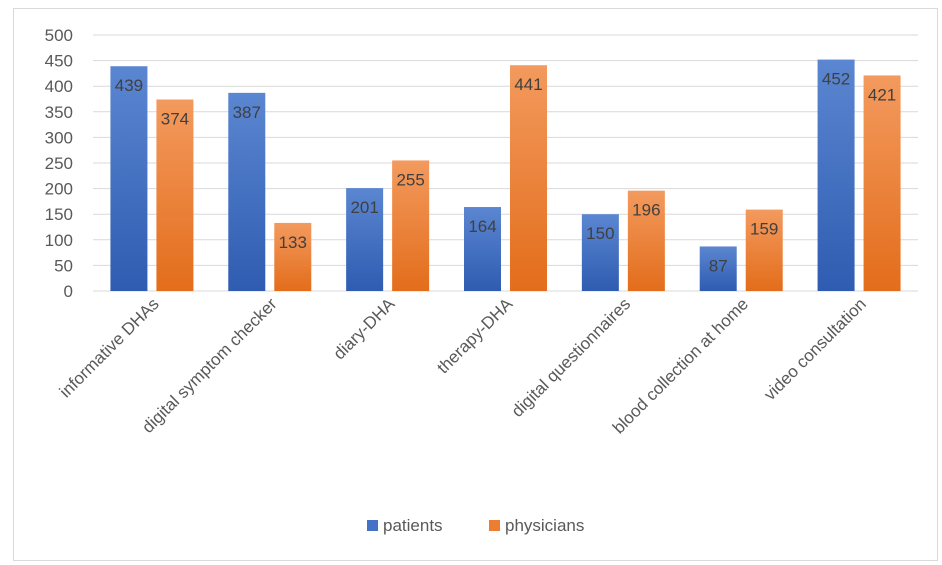 This screenshot has width=942, height=565. What do you see at coordinates (59, 61) in the screenshot?
I see `y-tick-label: 450` at bounding box center [59, 61].